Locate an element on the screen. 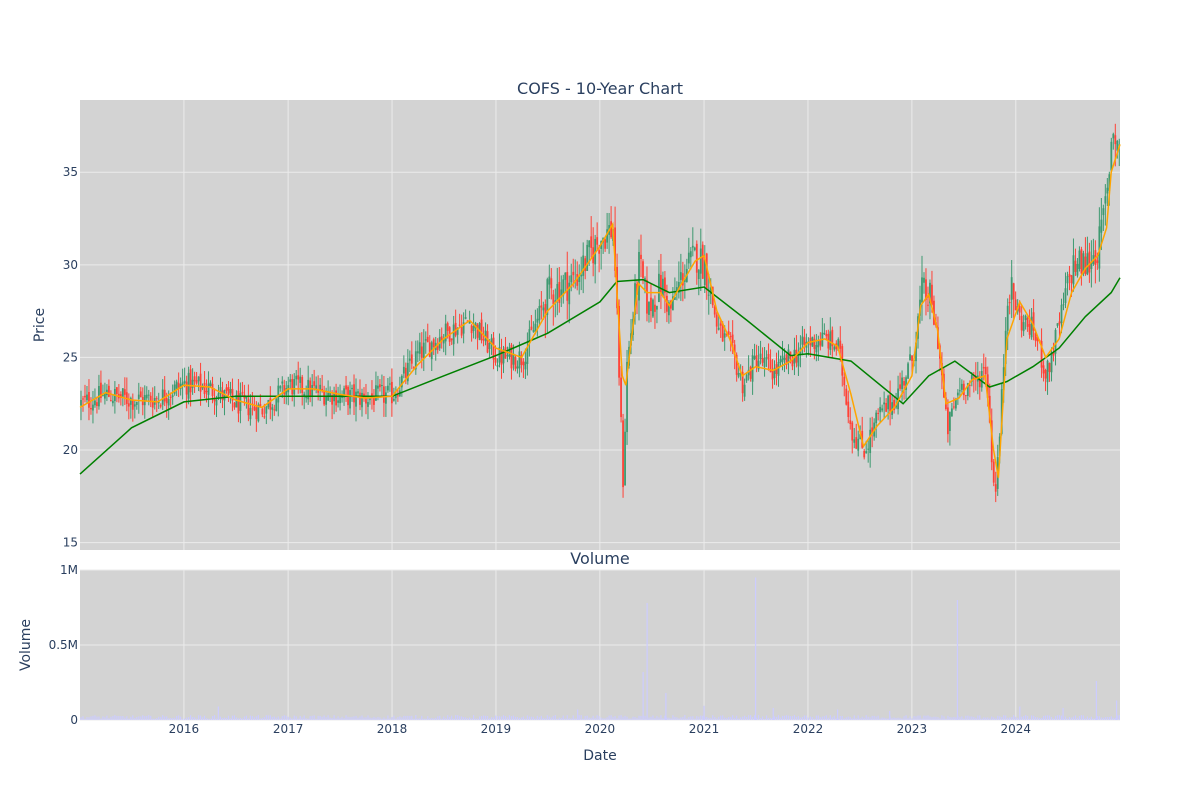  x-tick-label: 2022 is located at coordinates (808, 729).